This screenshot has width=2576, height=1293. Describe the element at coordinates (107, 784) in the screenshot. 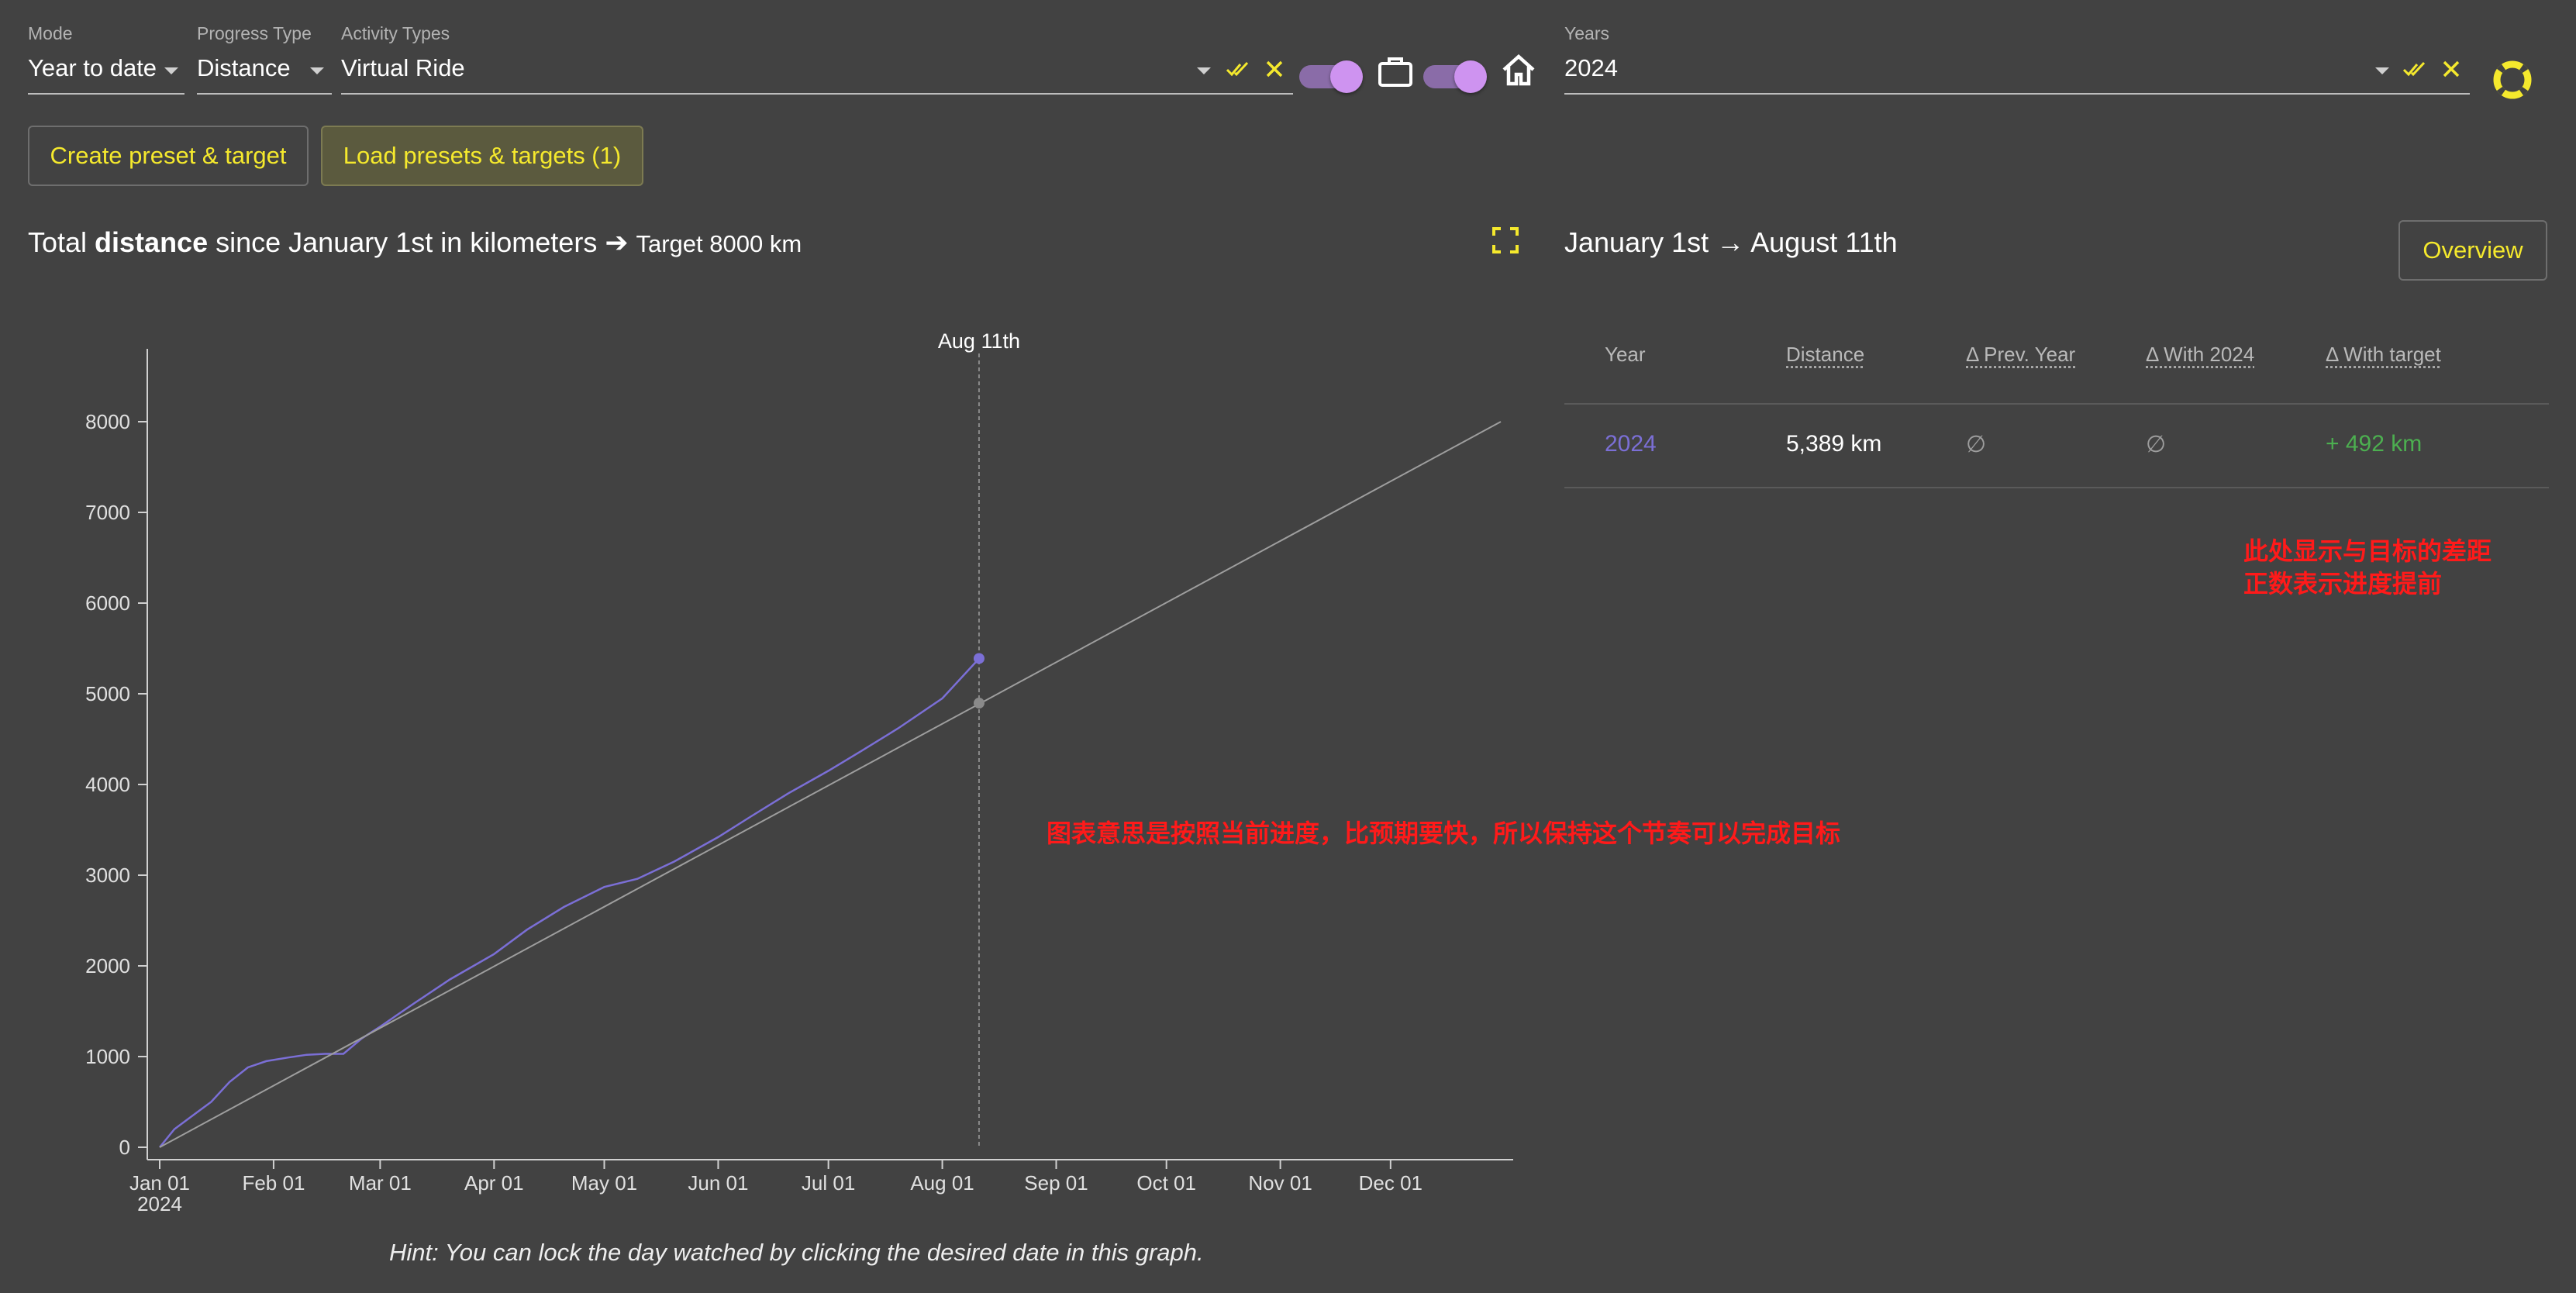

I see `y-tick-label: 4000` at that location.